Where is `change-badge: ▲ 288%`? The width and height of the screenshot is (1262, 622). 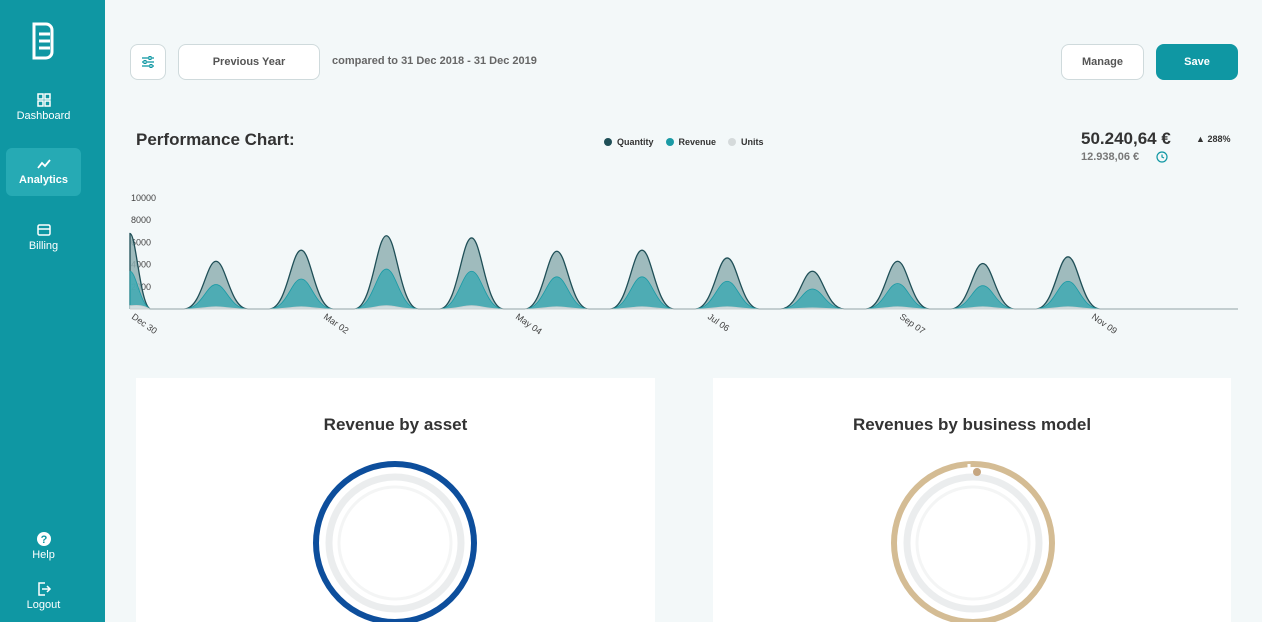 change-badge: ▲ 288% is located at coordinates (1213, 139).